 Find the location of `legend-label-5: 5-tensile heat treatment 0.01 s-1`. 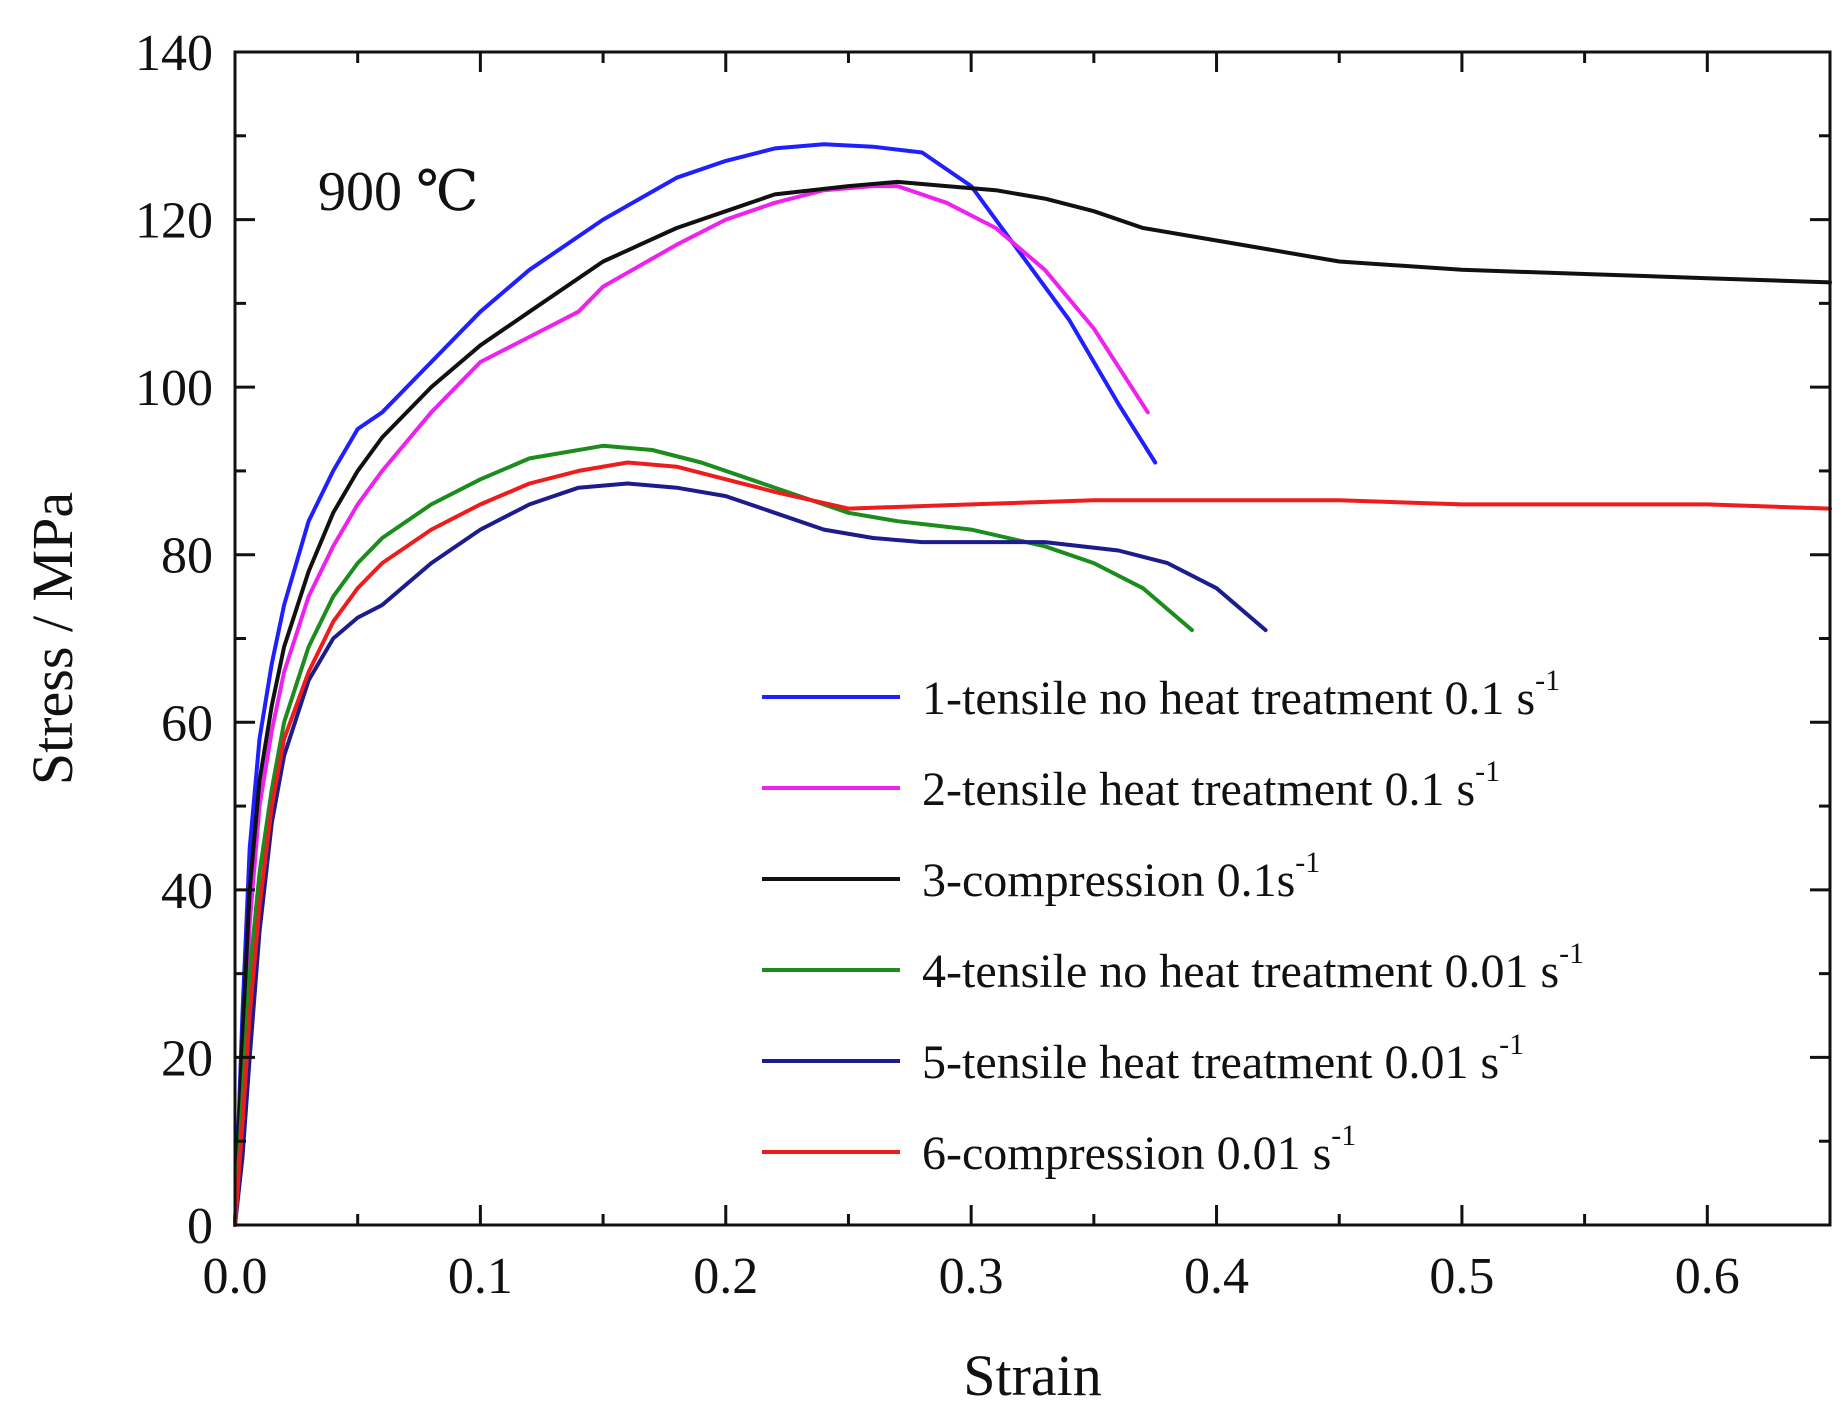

legend-label-5: 5-tensile heat treatment 0.01 s-1 is located at coordinates (1223, 1058).